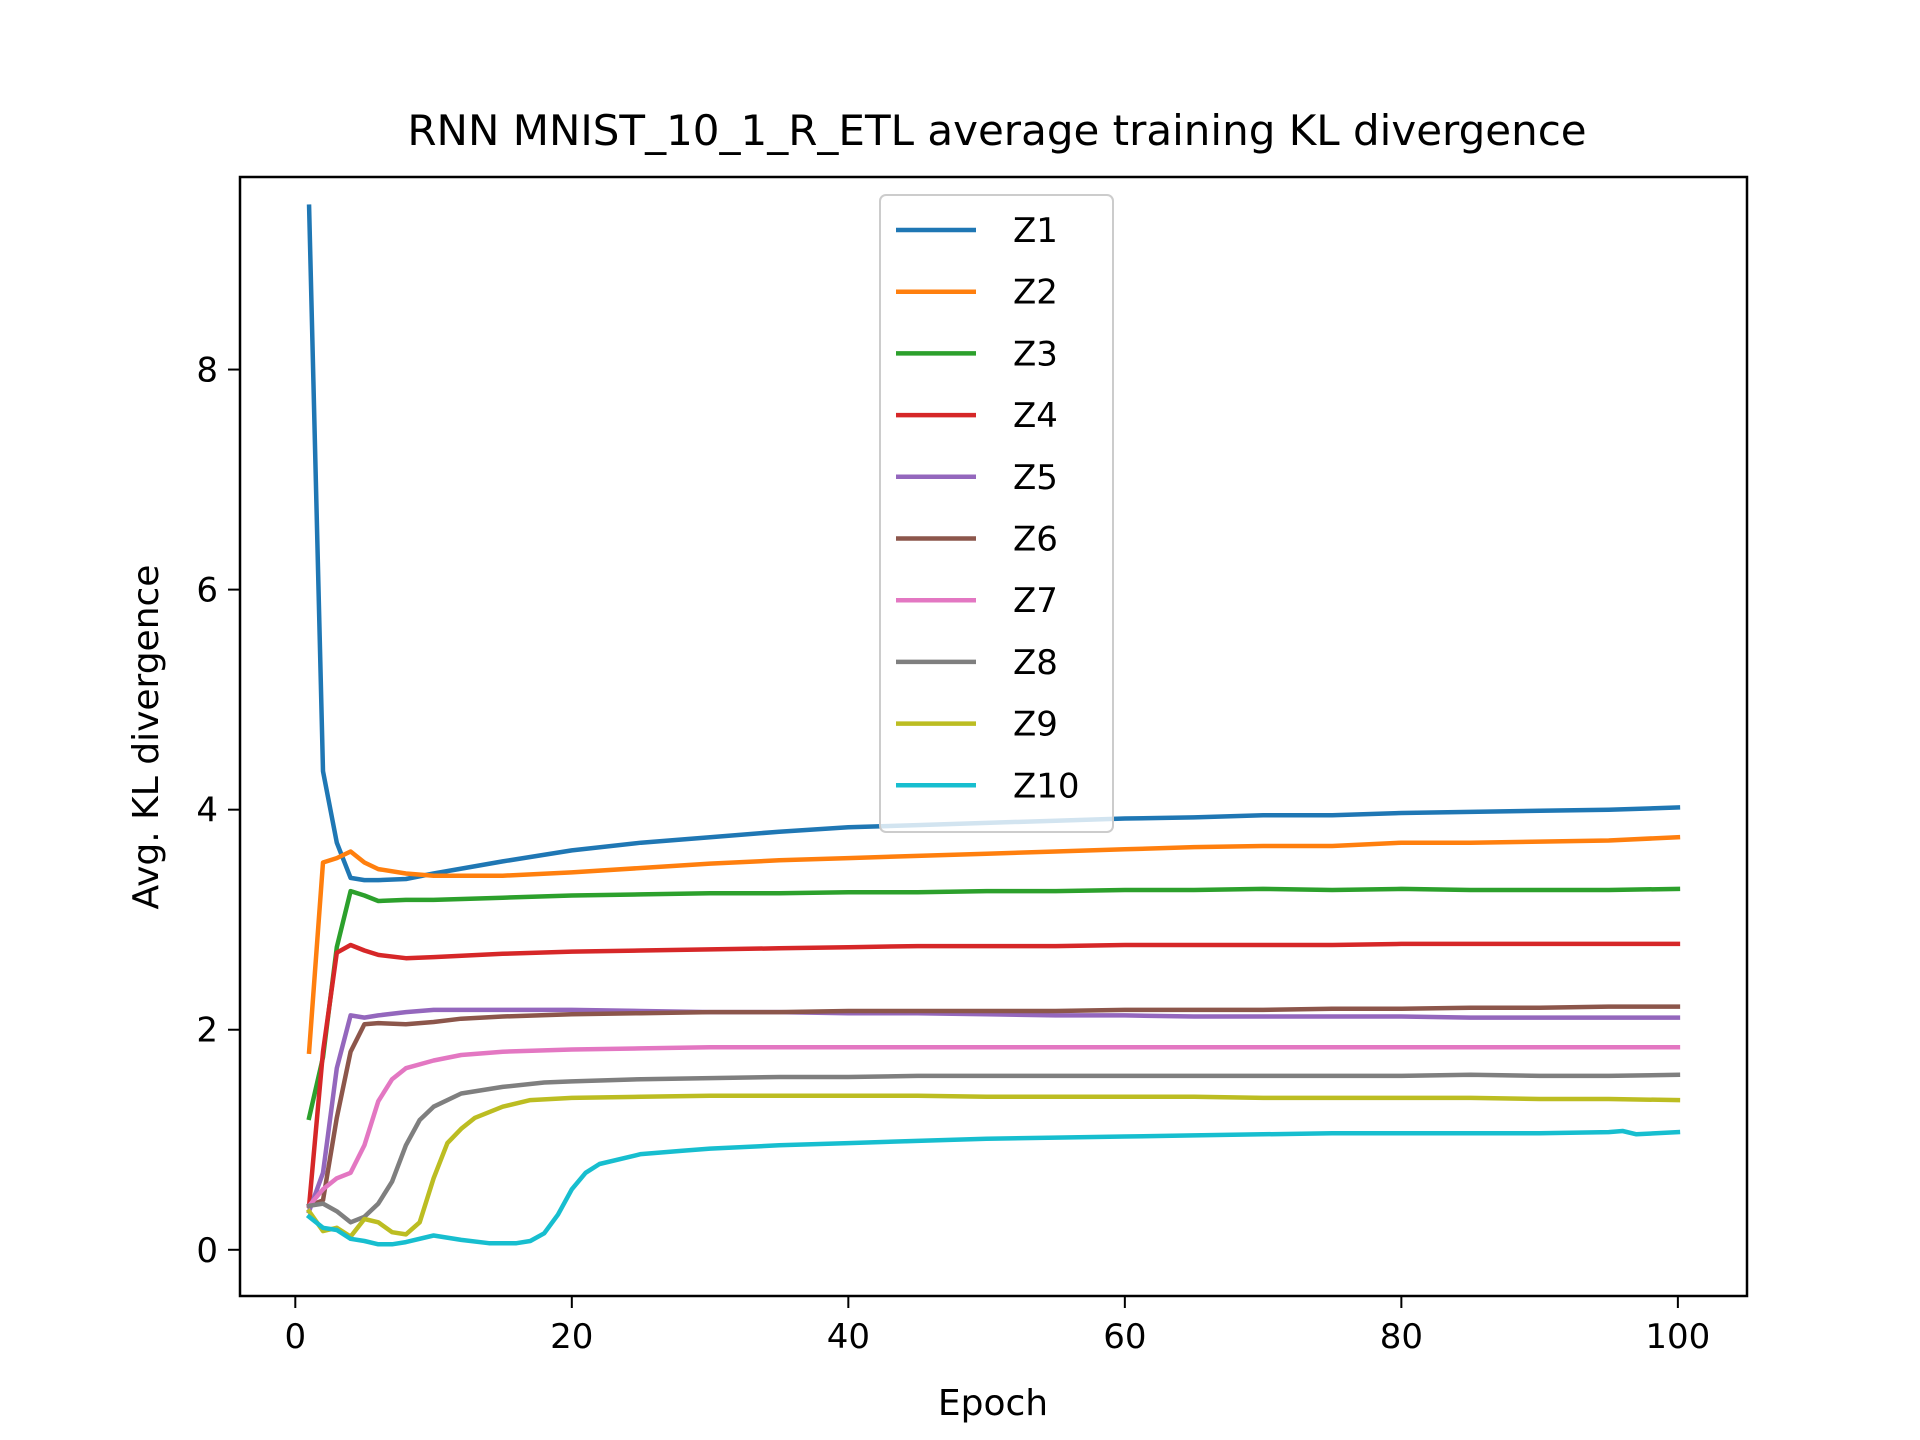 The height and width of the screenshot is (1440, 1920). I want to click on legend-label-z5: Z5, so click(1035, 478).